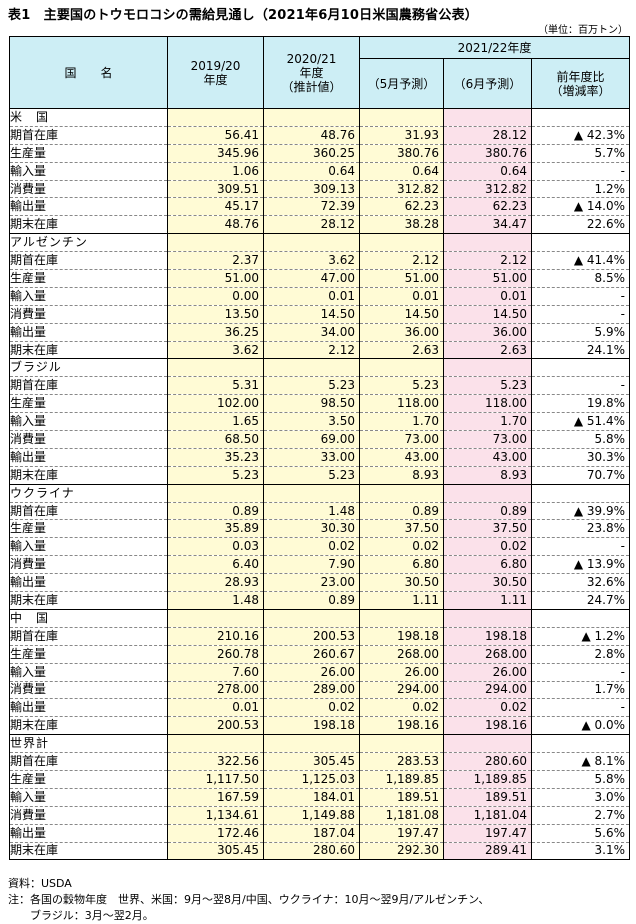 This screenshot has width=636, height=924. I want to click on value-2019-20: 35.23, so click(215, 457).